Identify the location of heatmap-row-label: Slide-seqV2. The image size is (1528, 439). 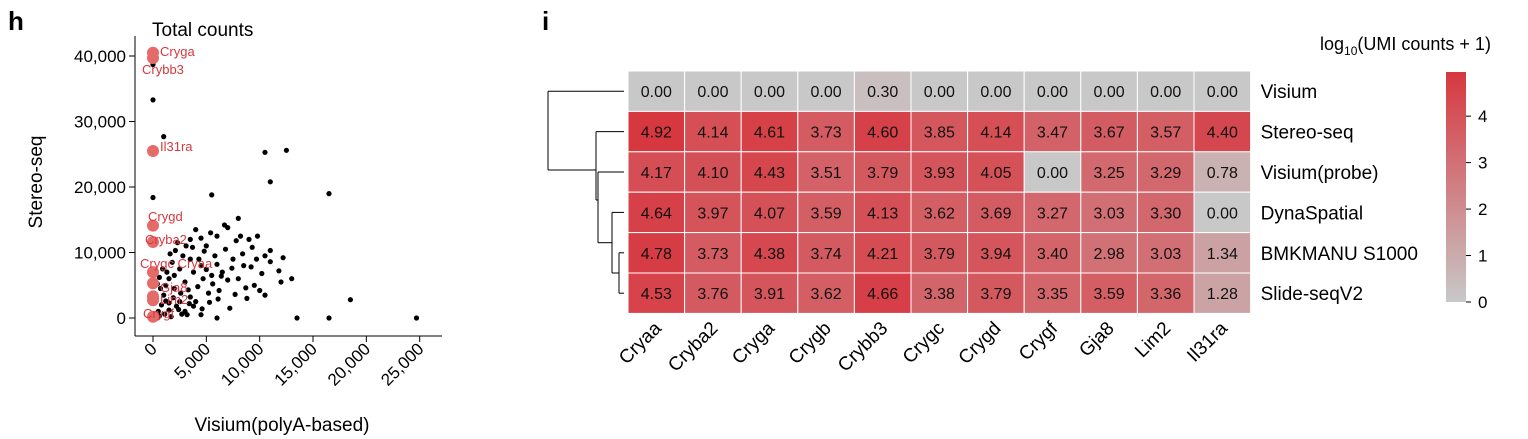
(1312, 294).